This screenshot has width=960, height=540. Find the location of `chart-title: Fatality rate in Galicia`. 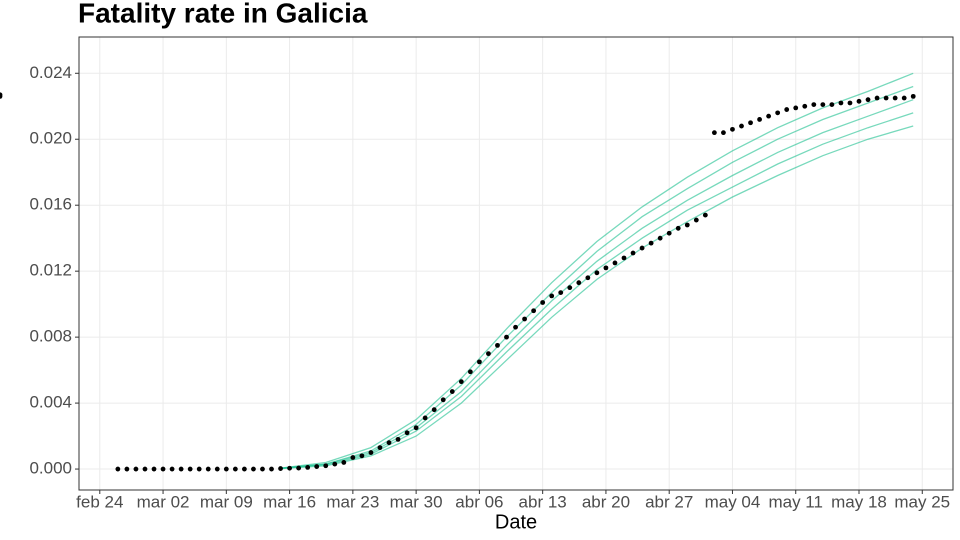

chart-title: Fatality rate in Galicia is located at coordinates (223, 14).